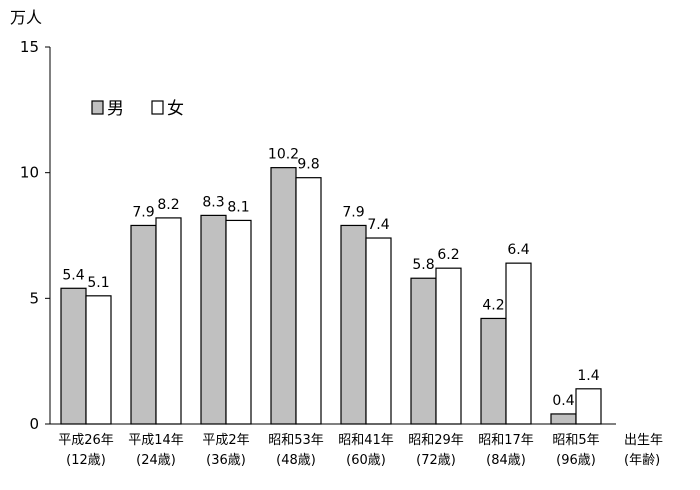 This screenshot has height=490, width=700. What do you see at coordinates (29, 173) in the screenshot?
I see `y-tick-label: 10` at bounding box center [29, 173].